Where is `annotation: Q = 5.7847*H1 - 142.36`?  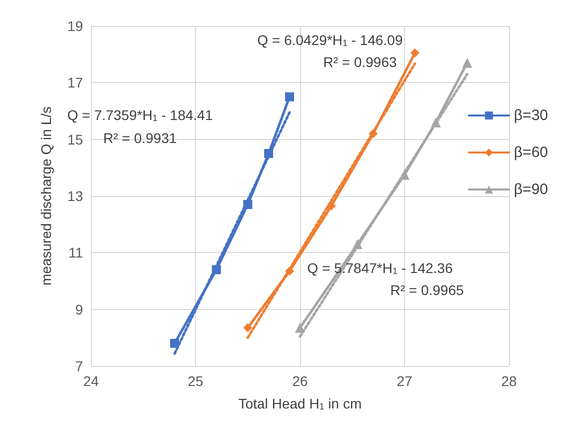 annotation: Q = 5.7847*H1 - 142.36 is located at coordinates (380, 268).